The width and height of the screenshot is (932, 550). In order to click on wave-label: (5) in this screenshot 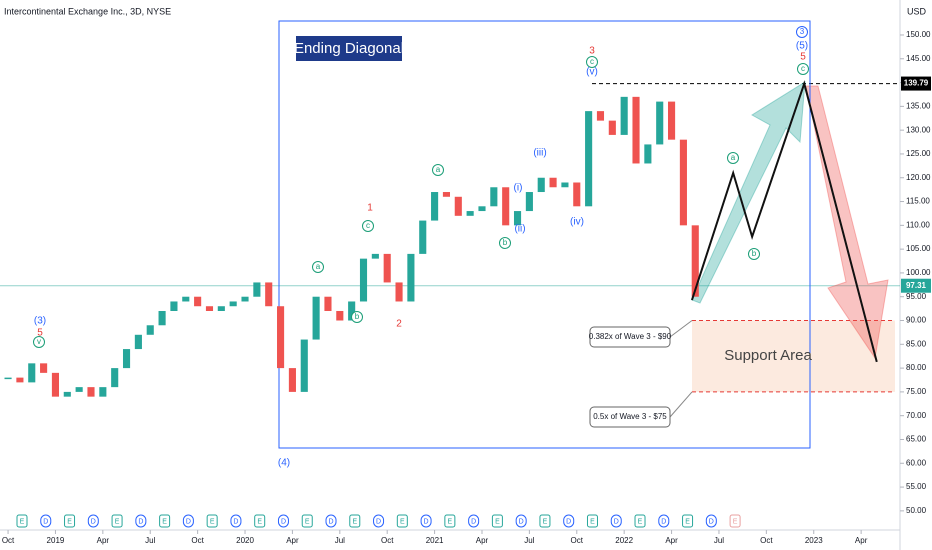, I will do `click(802, 46)`.